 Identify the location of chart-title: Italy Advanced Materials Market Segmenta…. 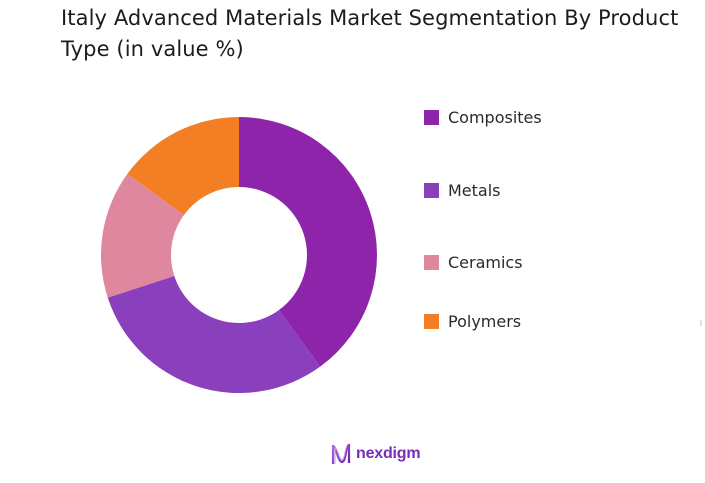
(370, 33).